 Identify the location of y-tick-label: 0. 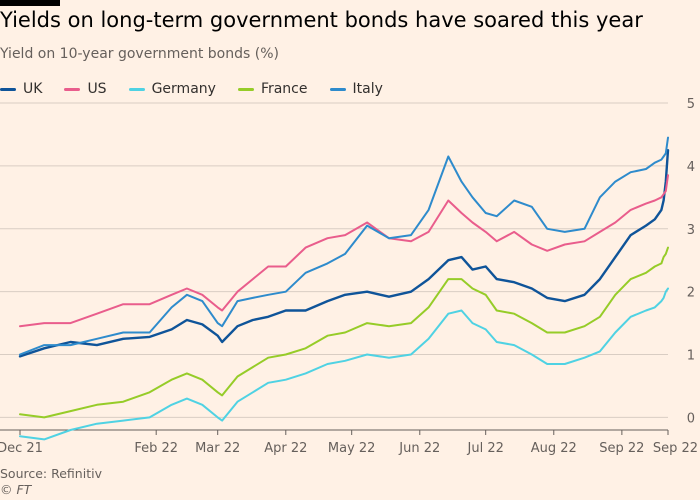
(691, 418).